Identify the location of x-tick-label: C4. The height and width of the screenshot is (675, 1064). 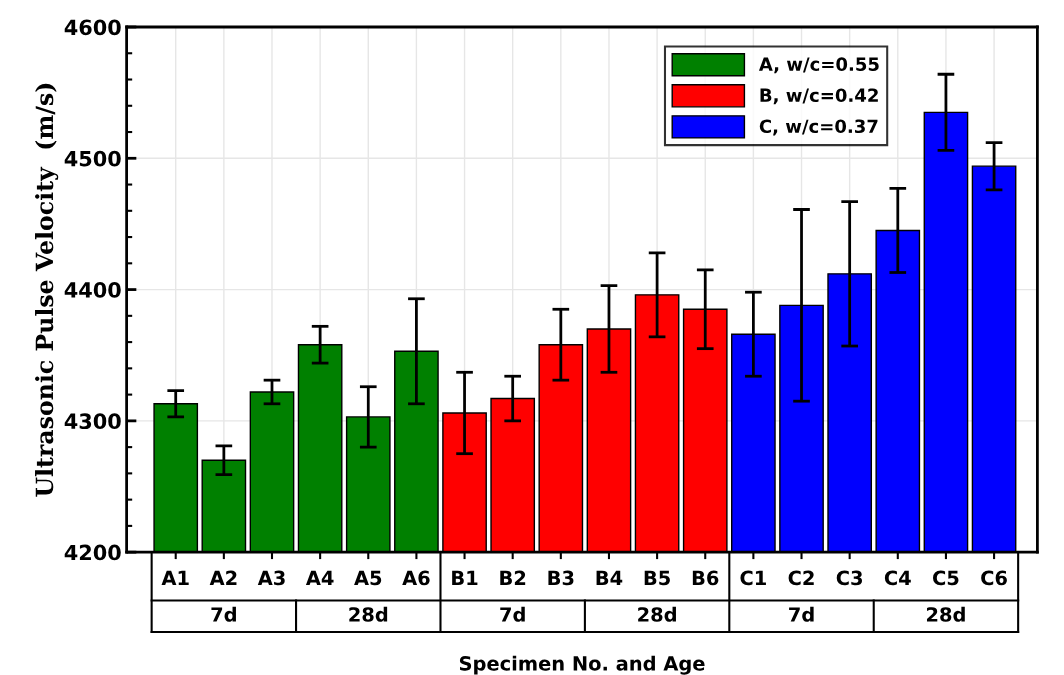
(897, 578).